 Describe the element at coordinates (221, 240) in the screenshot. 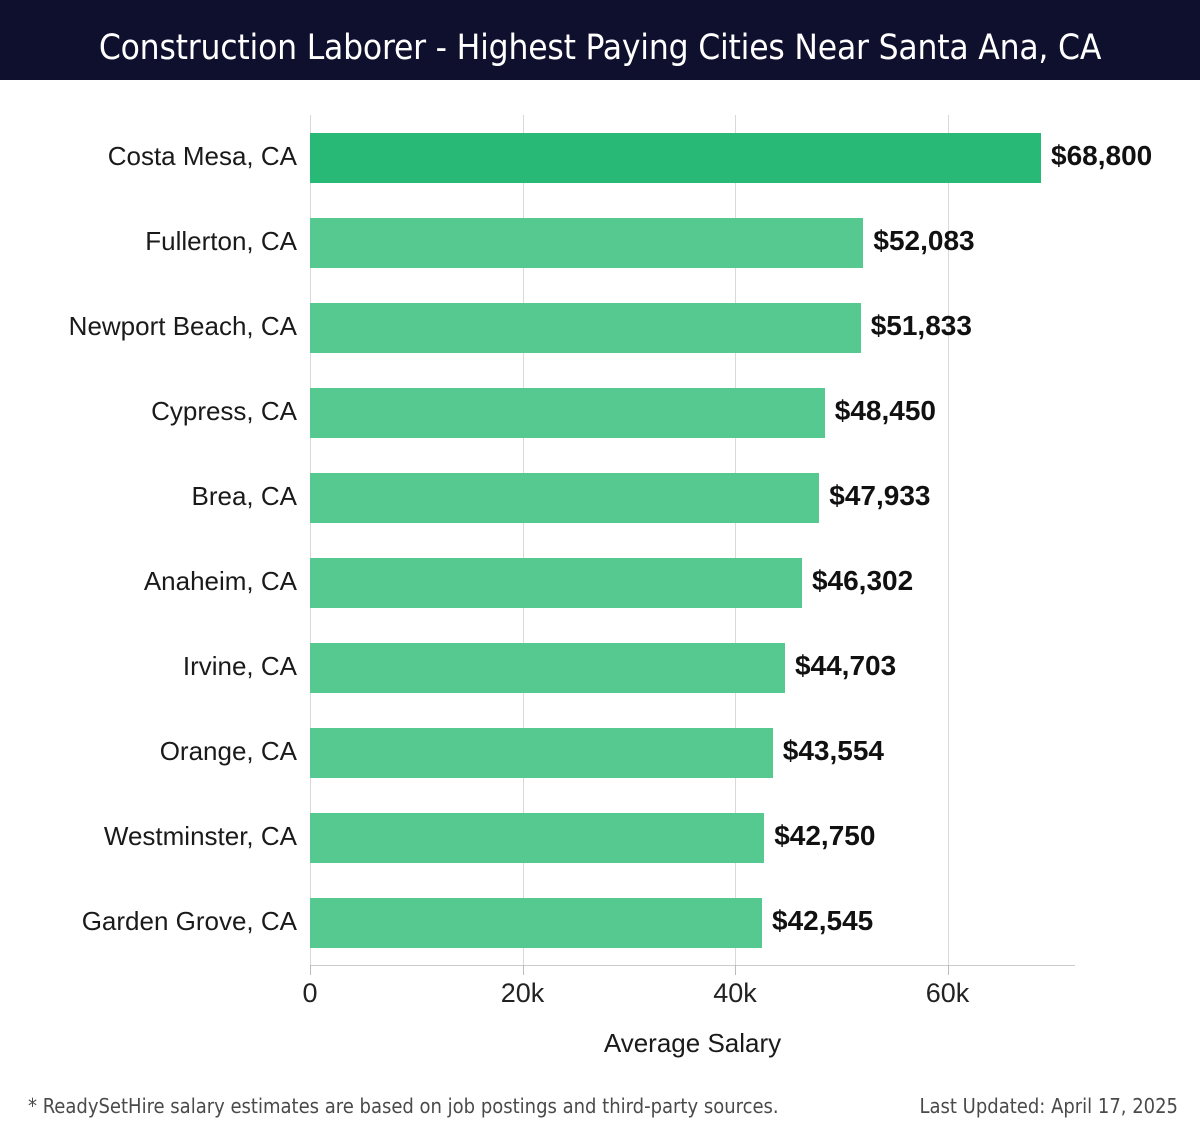

I see `category-label: Fullerton, CA` at that location.